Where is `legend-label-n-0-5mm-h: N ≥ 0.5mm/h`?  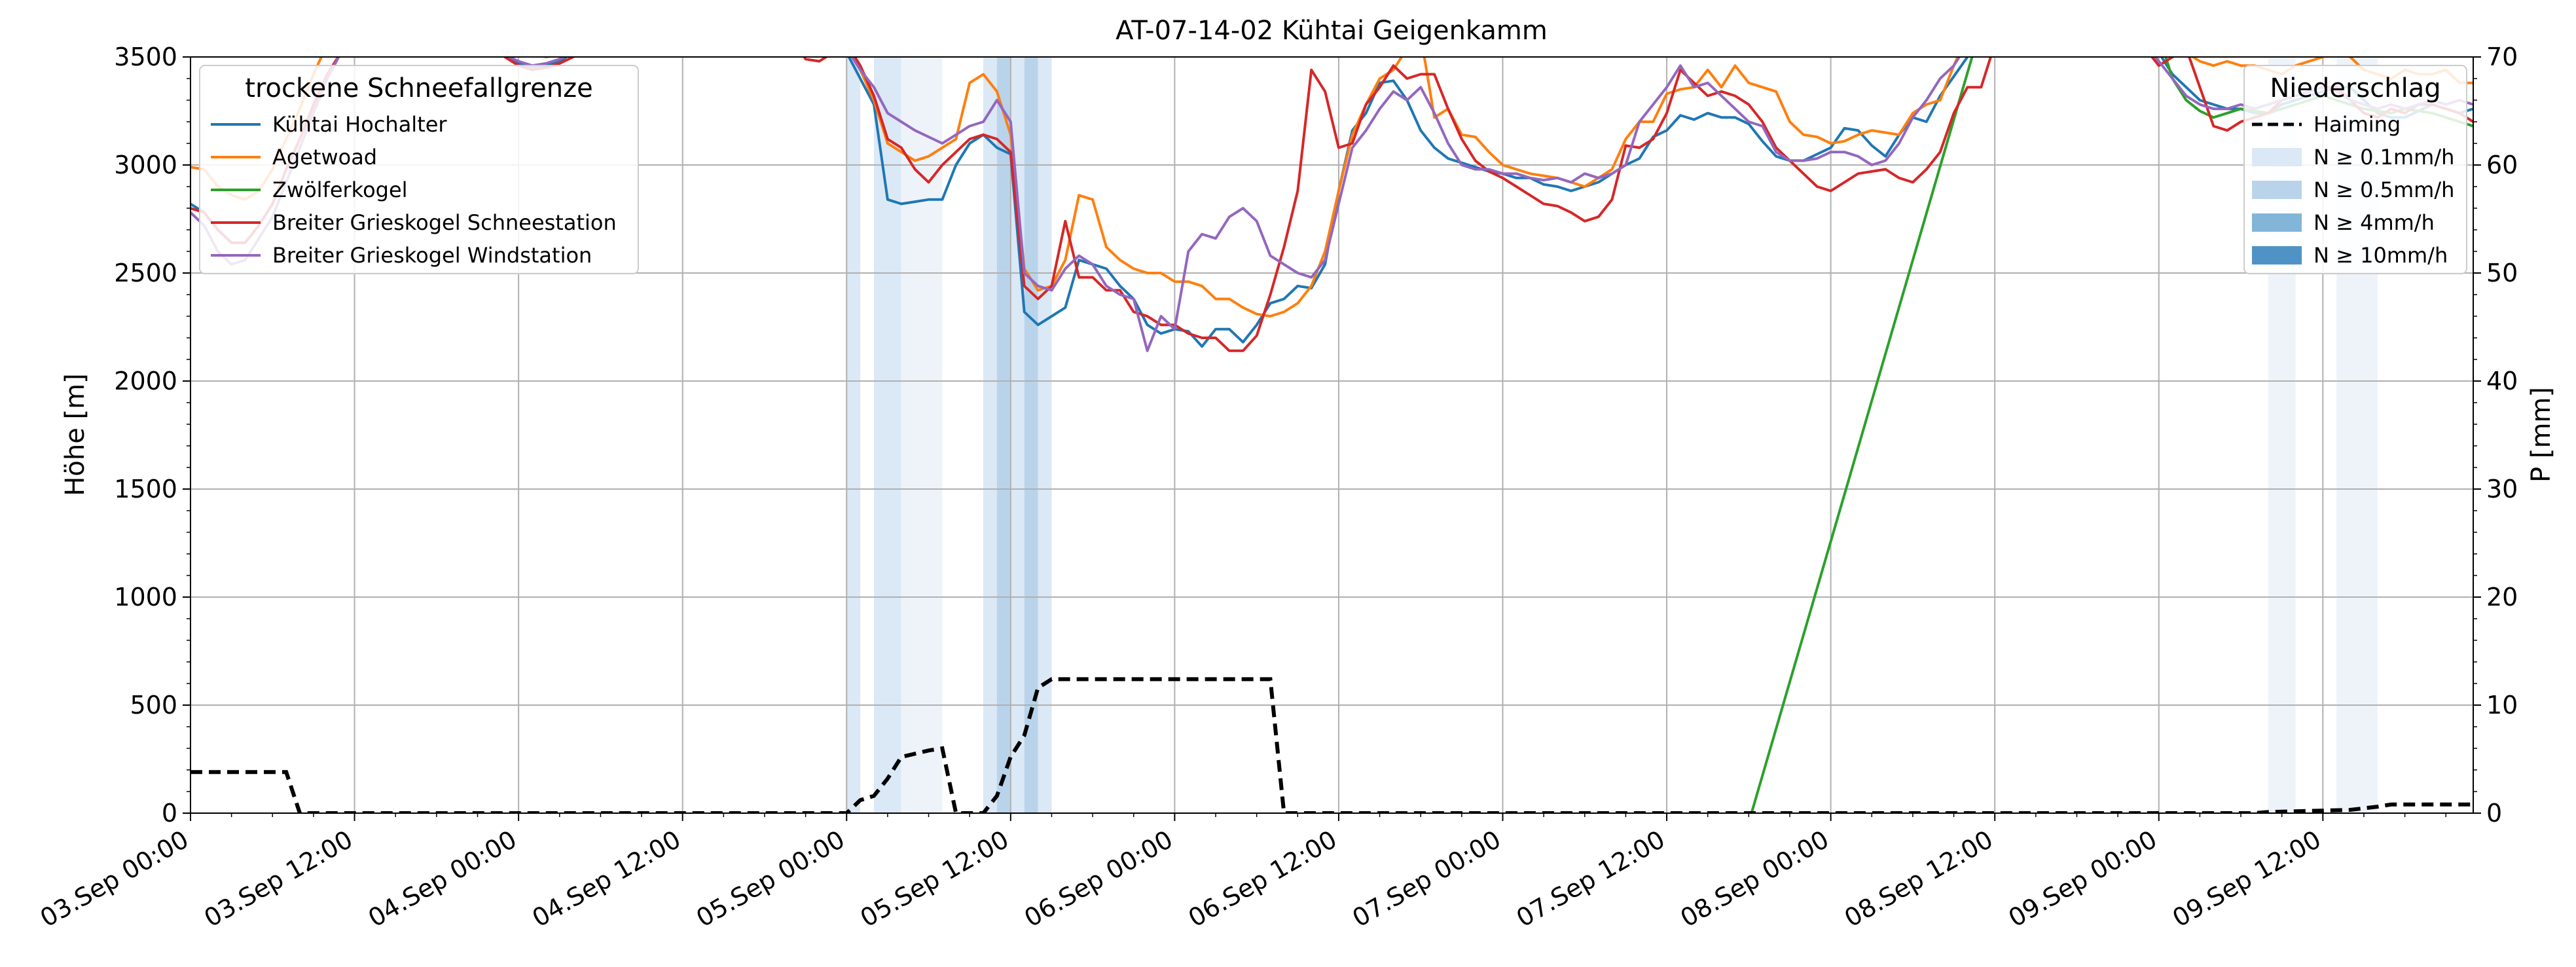
legend-label-n-0-5mm-h: N ≥ 0.5mm/h is located at coordinates (2383, 190).